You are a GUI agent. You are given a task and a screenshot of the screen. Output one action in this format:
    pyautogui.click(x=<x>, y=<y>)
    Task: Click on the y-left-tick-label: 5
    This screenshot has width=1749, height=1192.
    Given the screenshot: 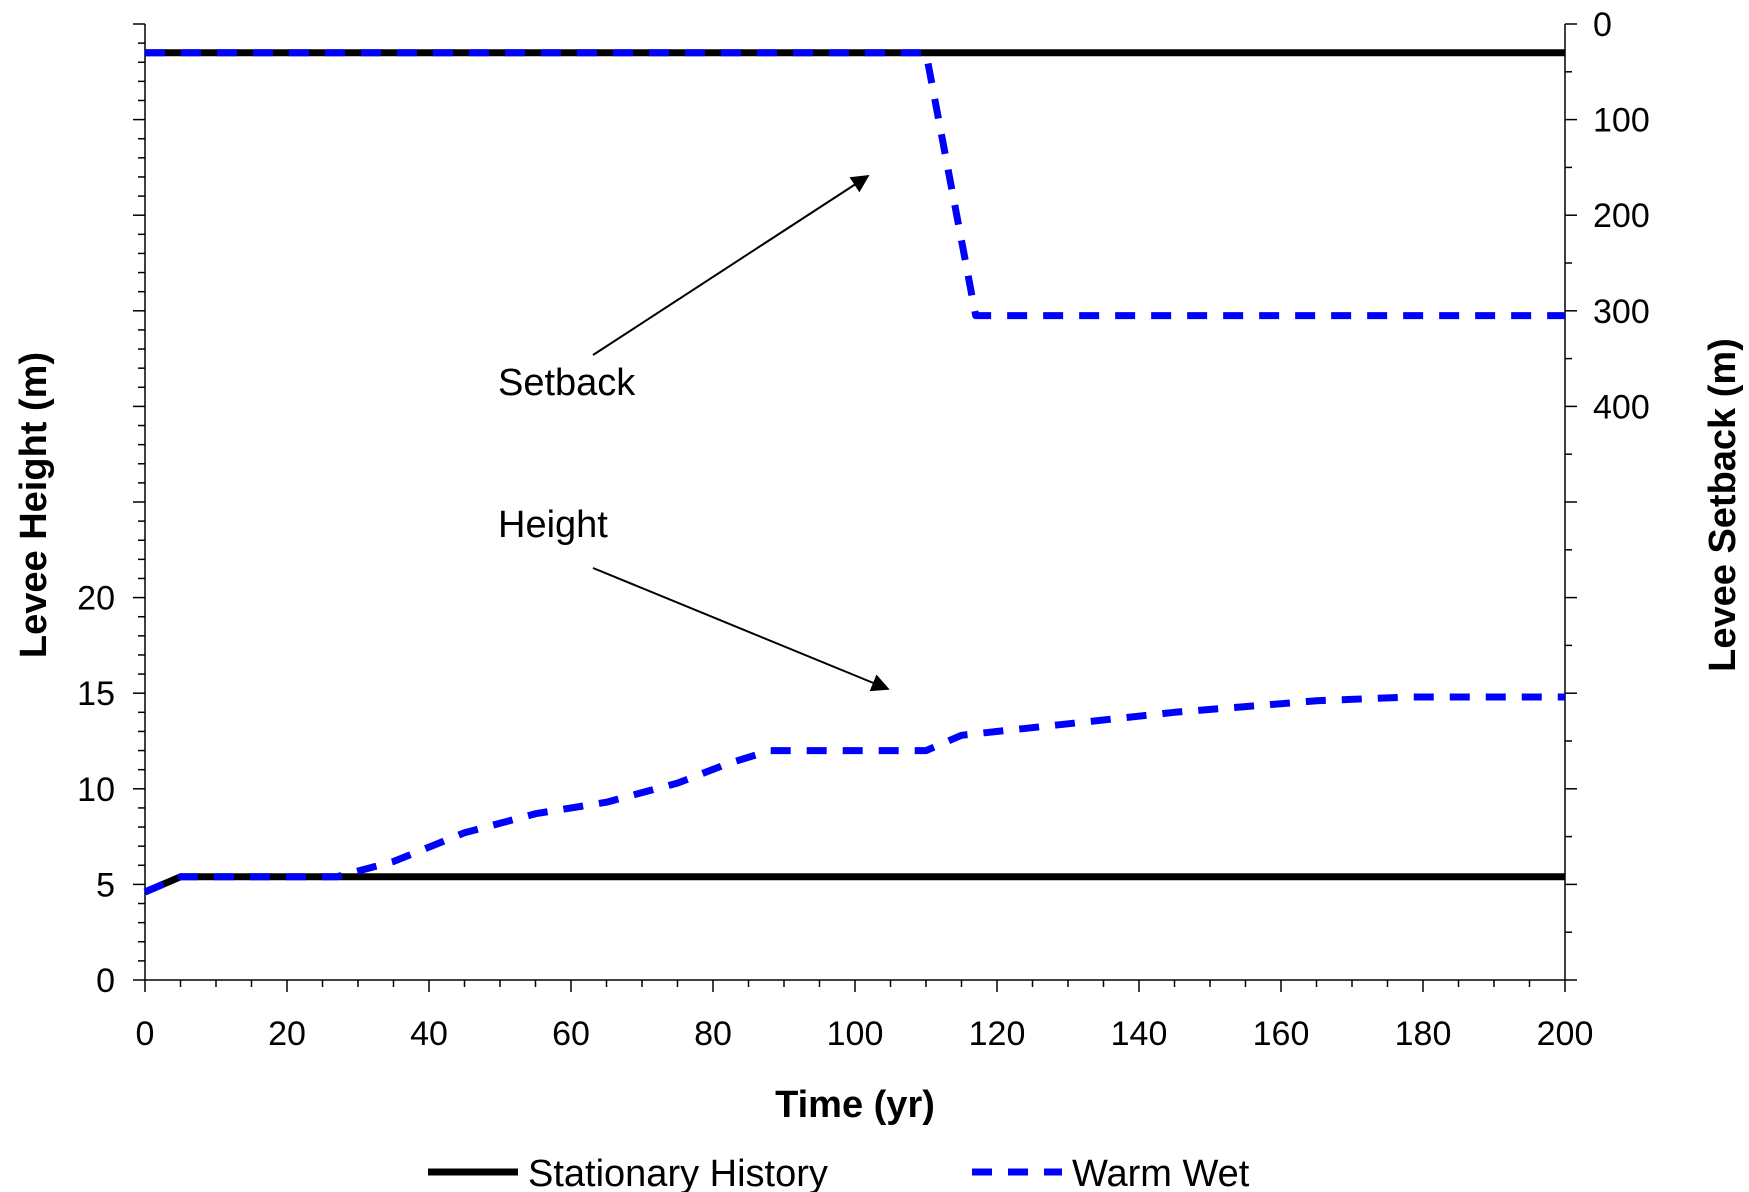 What is the action you would take?
    pyautogui.click(x=105, y=885)
    